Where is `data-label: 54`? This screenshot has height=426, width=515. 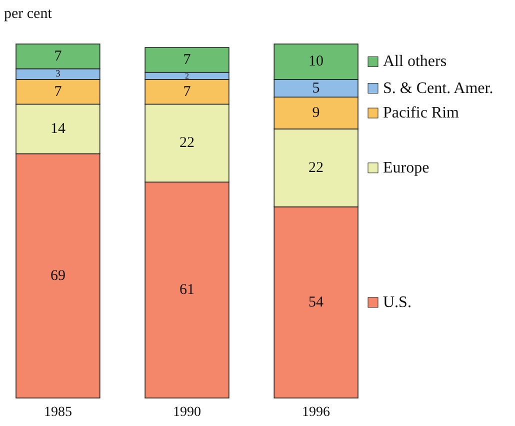 data-label: 54 is located at coordinates (316, 302).